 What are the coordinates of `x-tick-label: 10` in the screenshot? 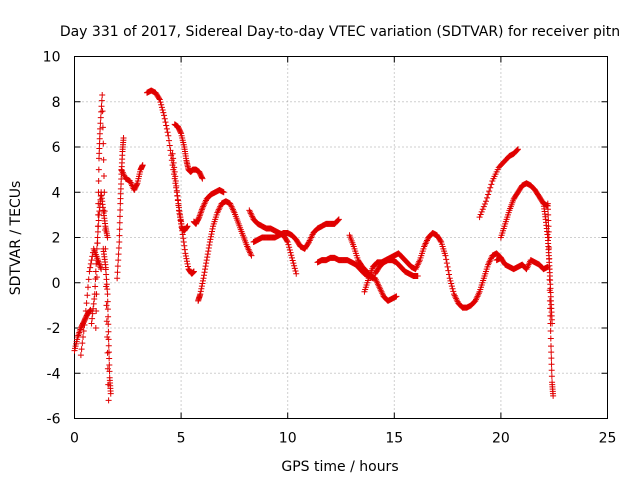 It's located at (288, 439).